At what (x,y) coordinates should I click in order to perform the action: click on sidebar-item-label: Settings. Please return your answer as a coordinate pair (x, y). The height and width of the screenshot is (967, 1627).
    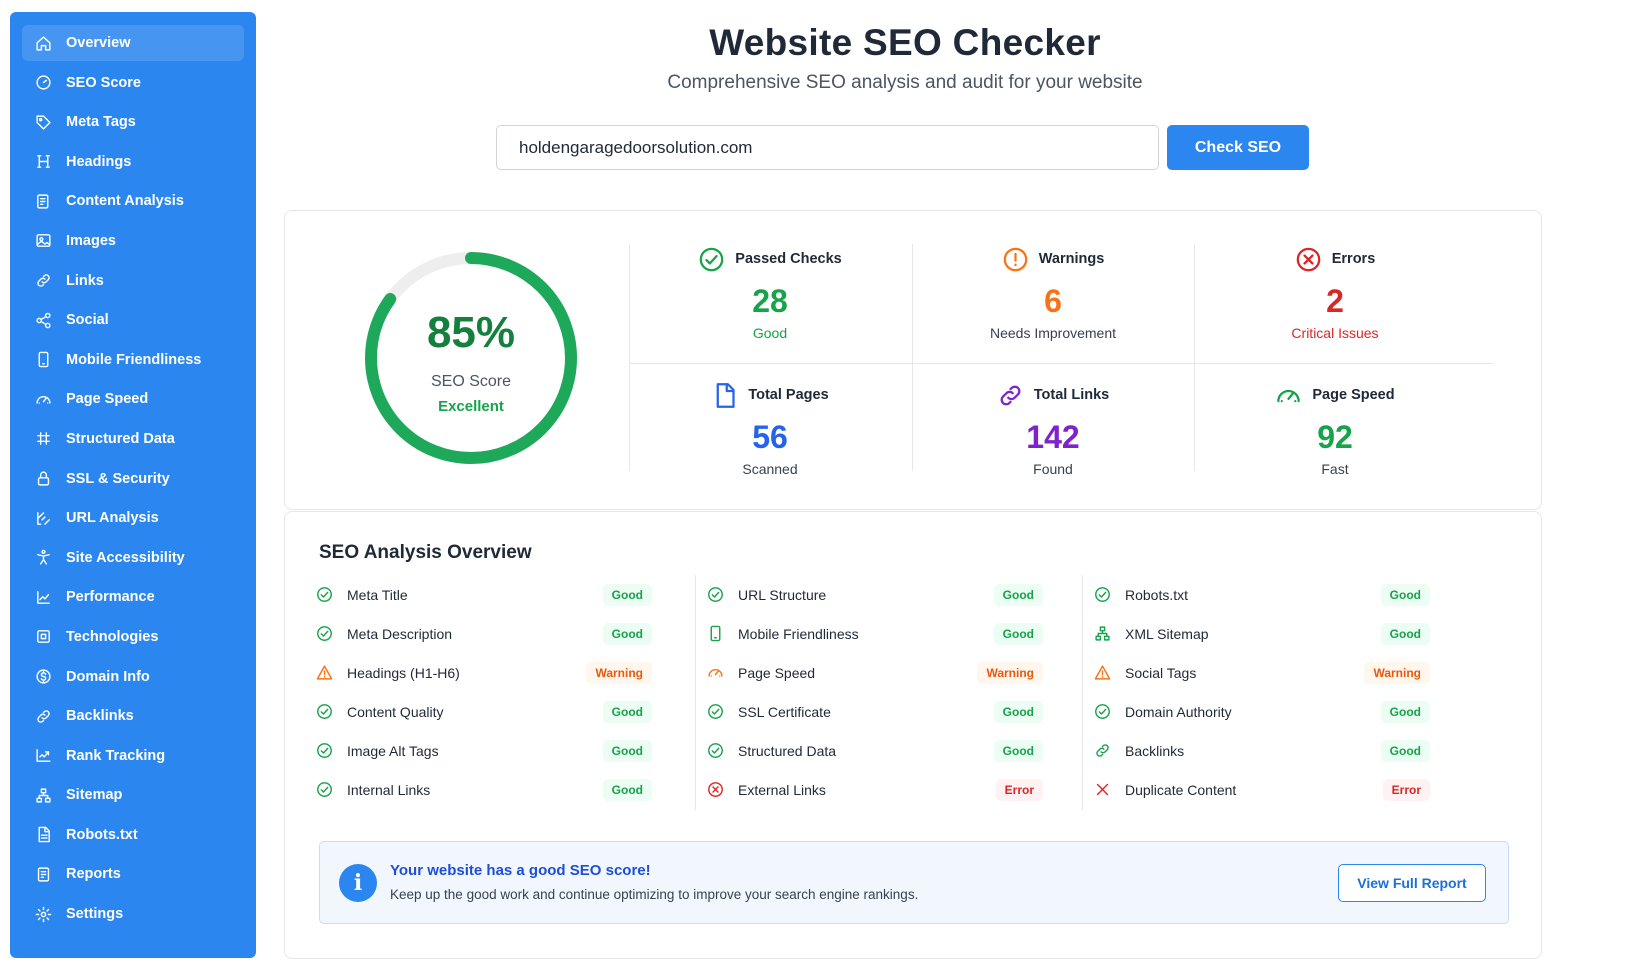
    Looking at the image, I should click on (95, 914).